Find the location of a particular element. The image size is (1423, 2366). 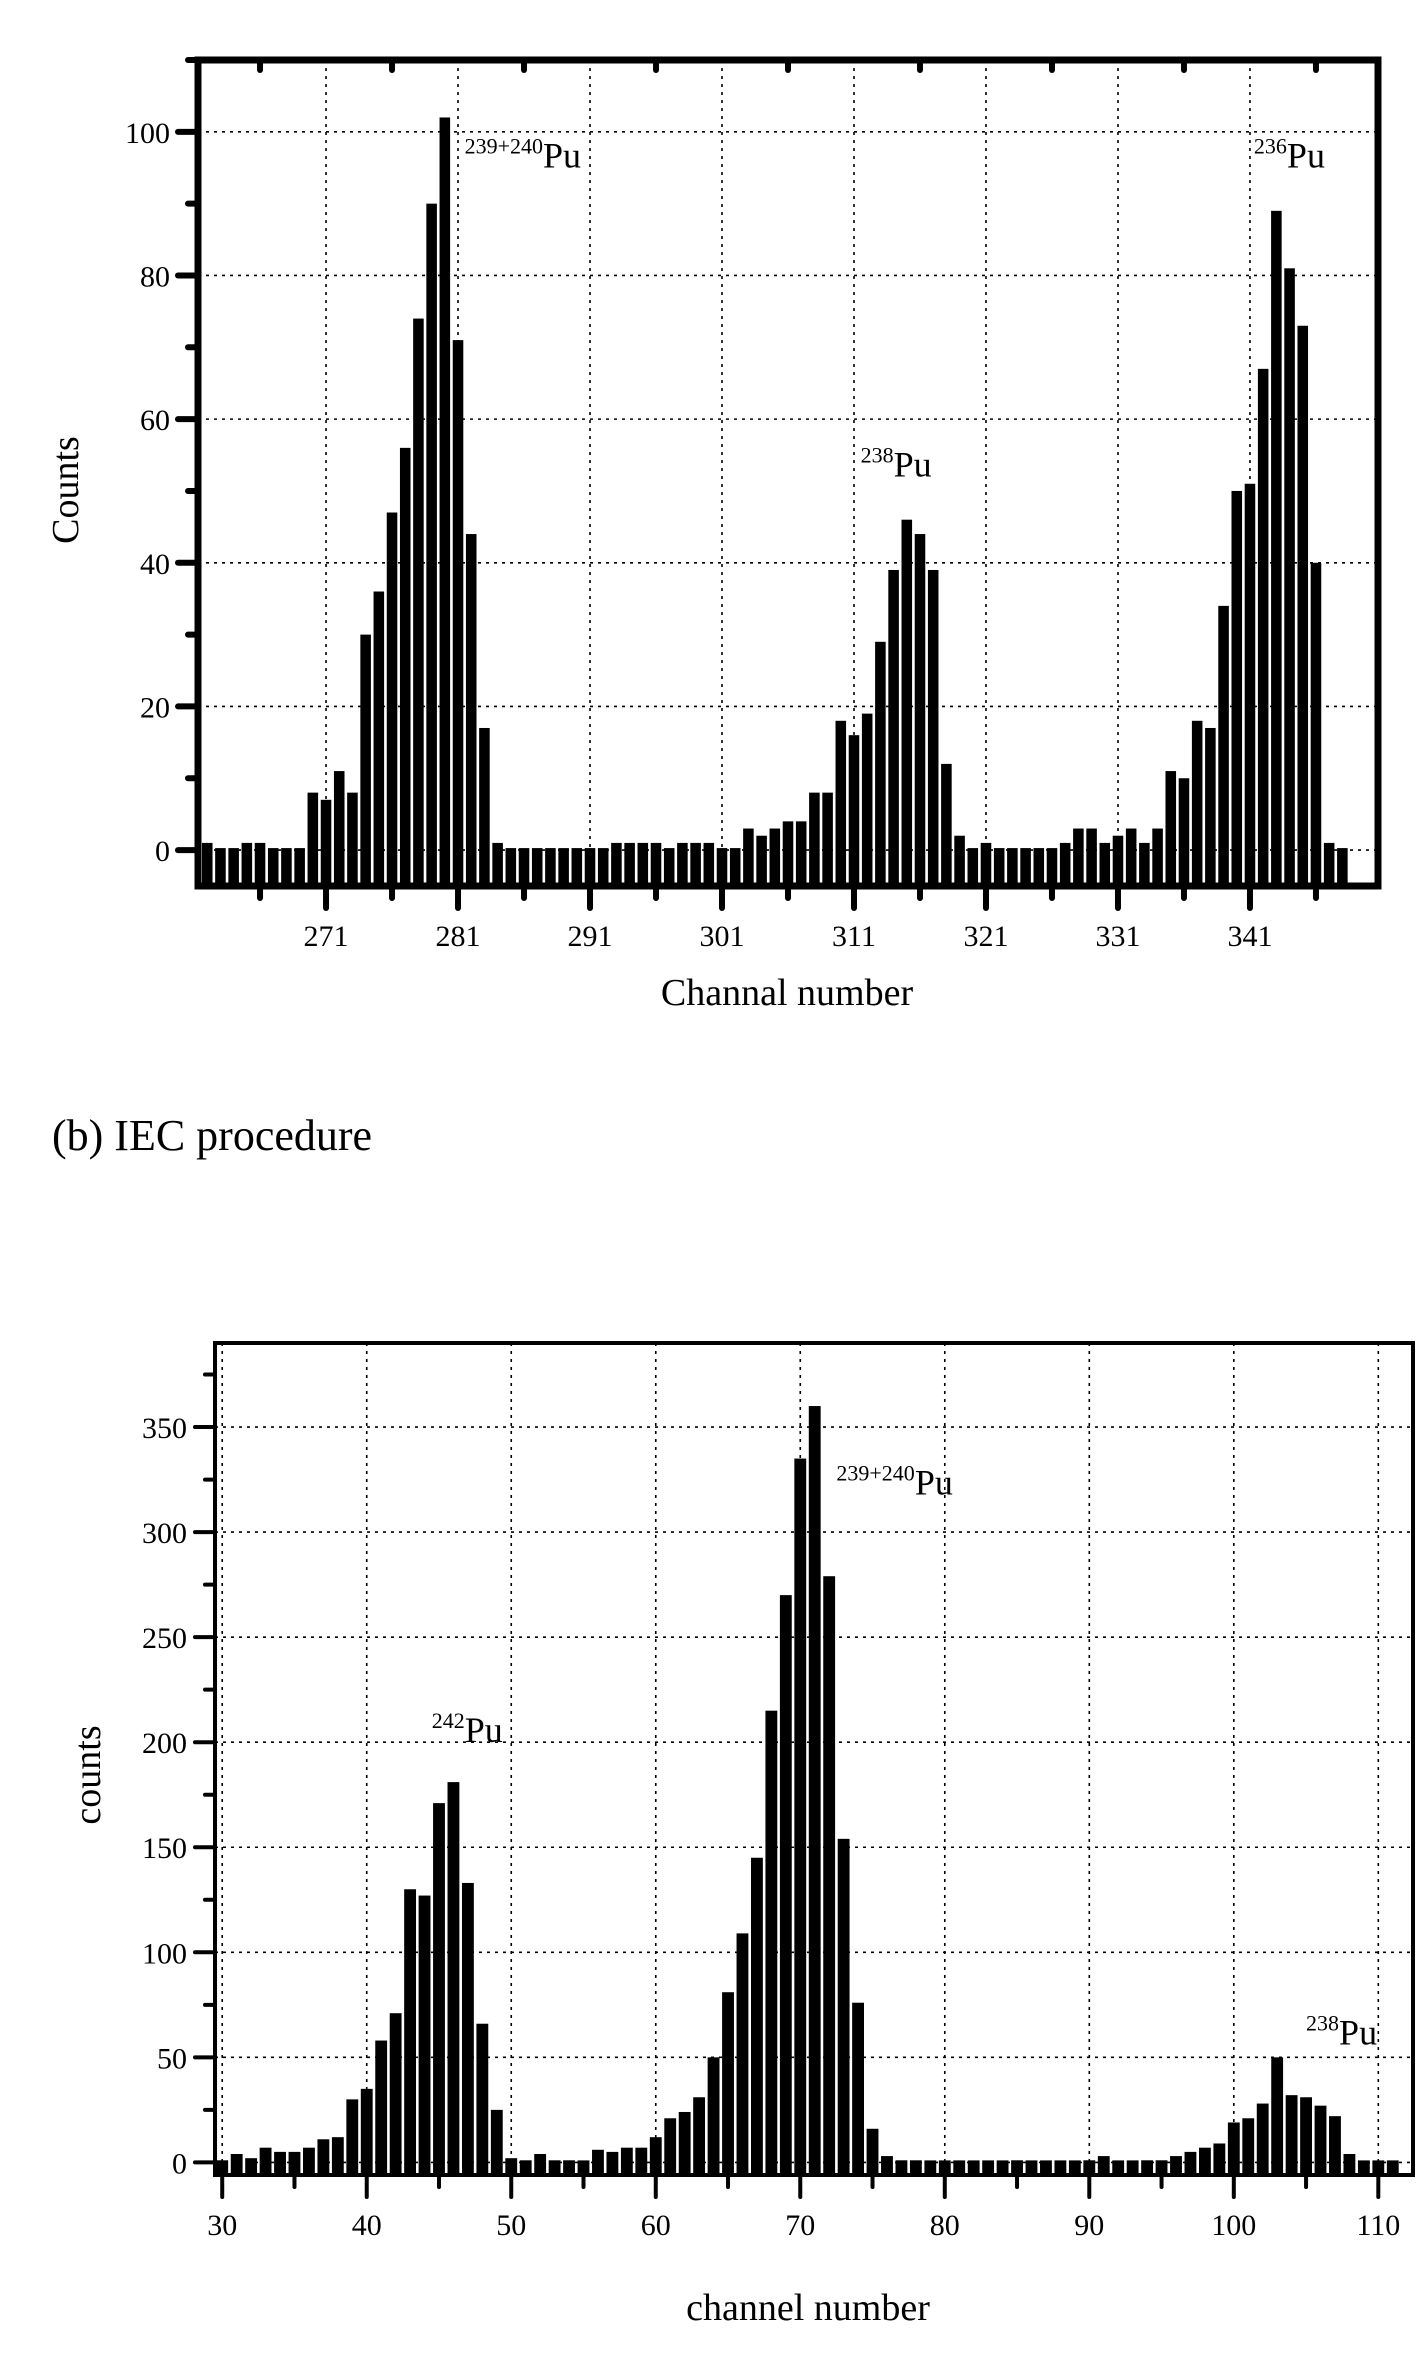

y-axis: 0 50 100 150 200 250 300 350 is located at coordinates (179, 1776).